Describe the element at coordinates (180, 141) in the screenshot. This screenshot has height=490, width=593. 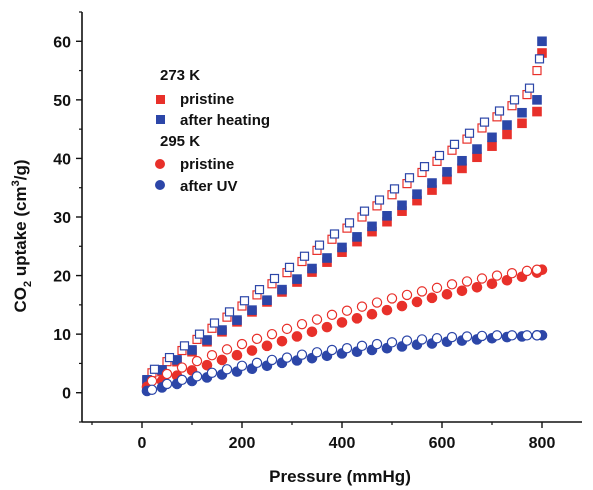
I see `legend-title-295k: 295 K` at that location.